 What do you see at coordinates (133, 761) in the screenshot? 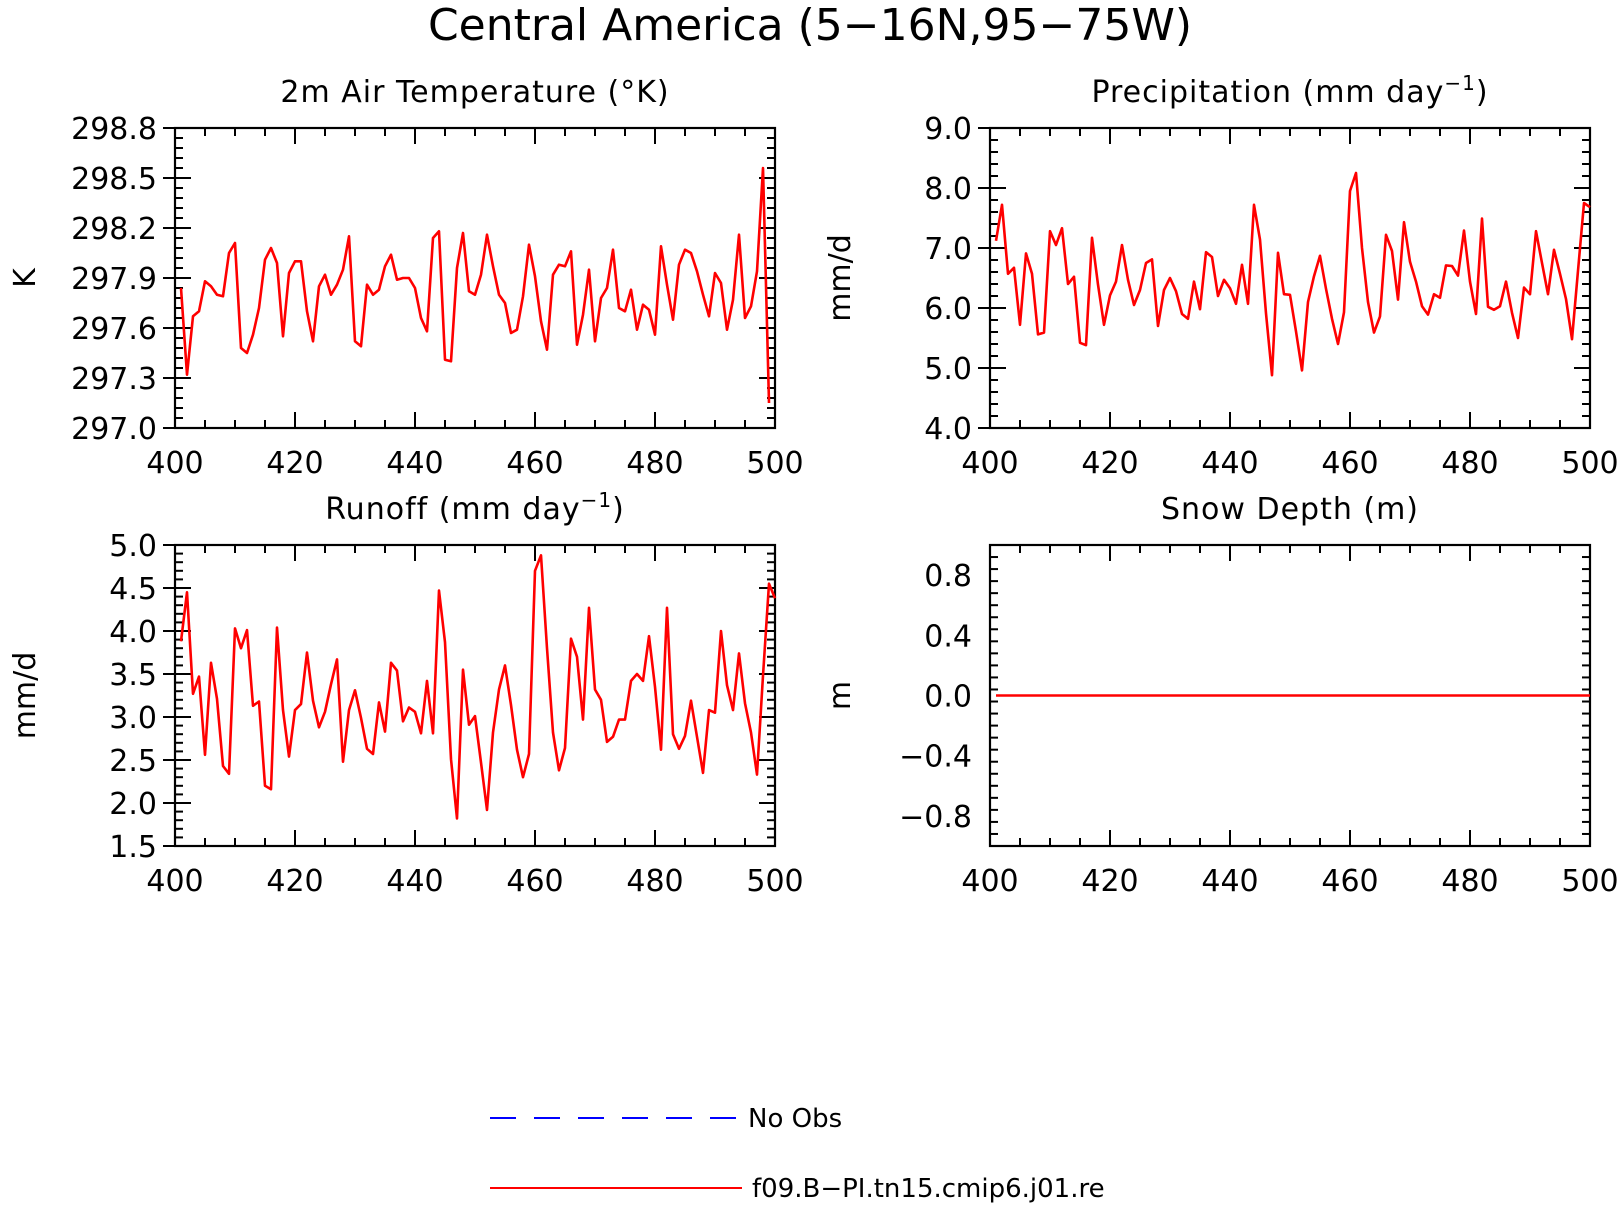
I see `y-tick-label: 2.5` at bounding box center [133, 761].